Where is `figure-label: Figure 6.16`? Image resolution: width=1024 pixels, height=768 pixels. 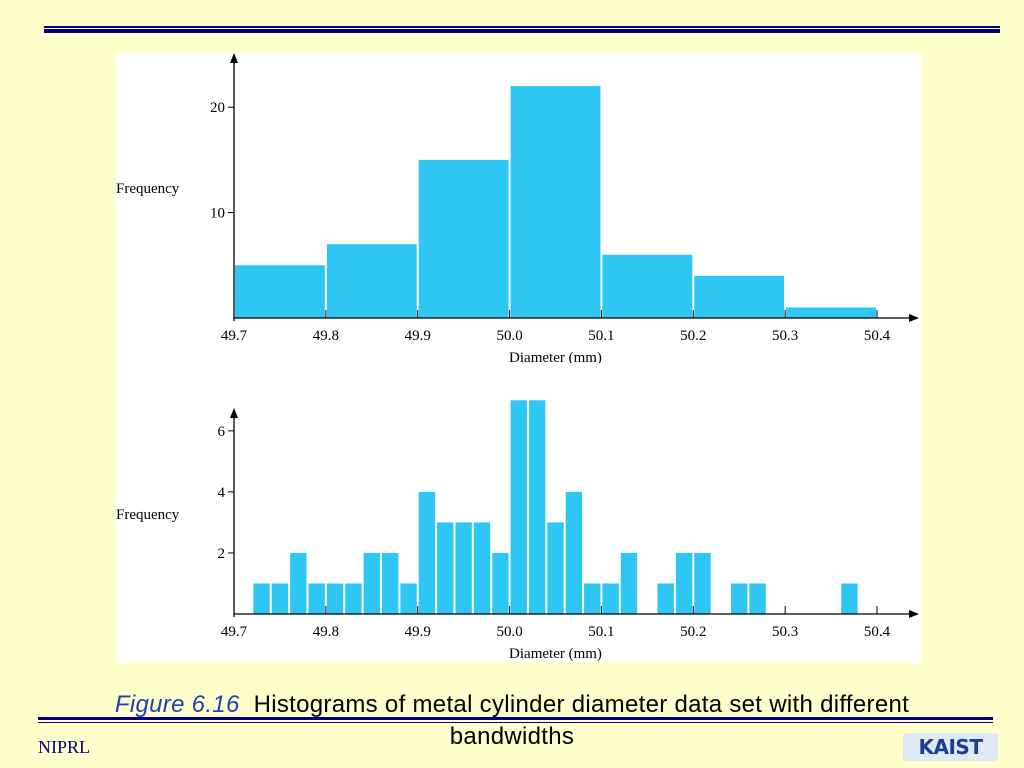
figure-label: Figure 6.16 is located at coordinates (177, 704).